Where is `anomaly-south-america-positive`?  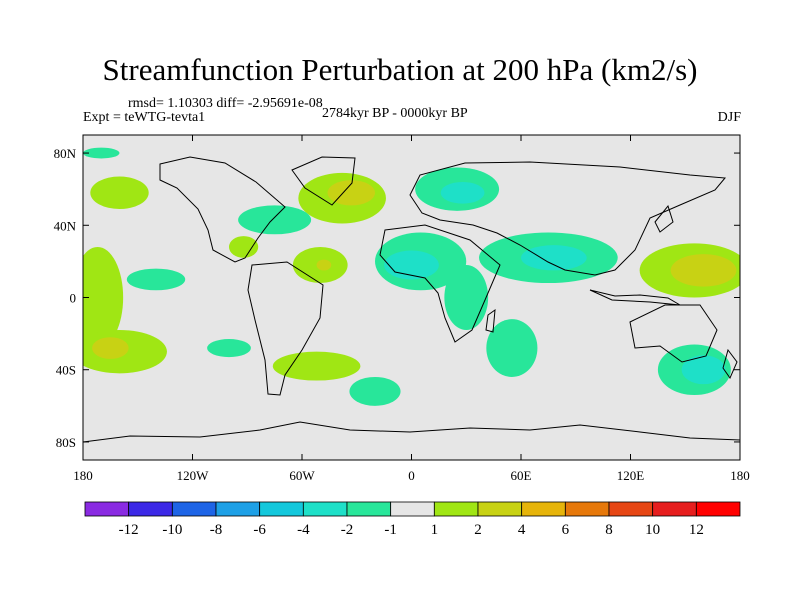 anomaly-south-america-positive is located at coordinates (316, 366).